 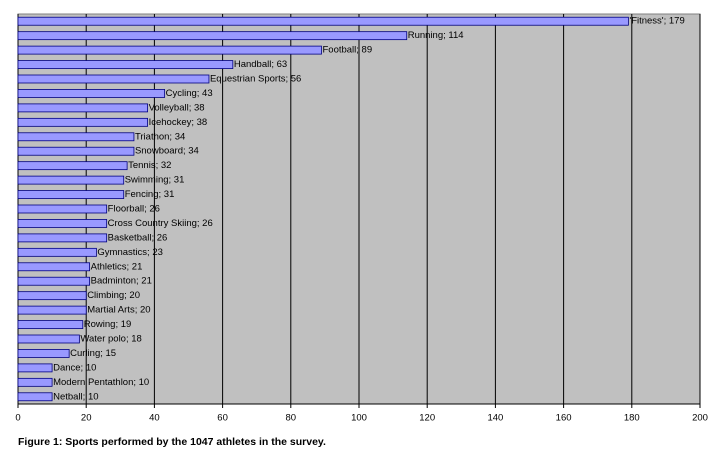 What do you see at coordinates (101, 382) in the screenshot?
I see `data-label: Modern Pentathlon; 10` at bounding box center [101, 382].